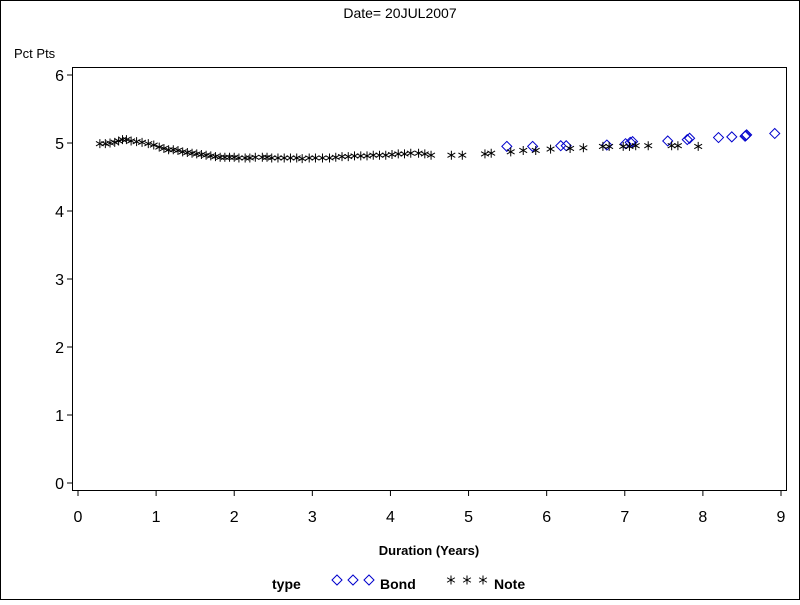  Describe the element at coordinates (59, 484) in the screenshot. I see `y-tick-label: 0` at that location.